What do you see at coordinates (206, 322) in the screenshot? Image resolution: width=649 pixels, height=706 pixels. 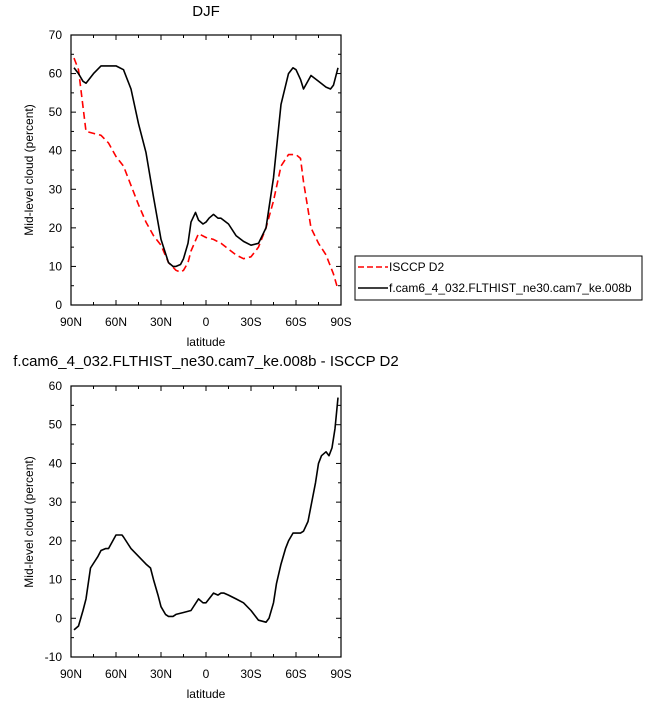 I see `top-chart-x-tick-label: 0` at bounding box center [206, 322].